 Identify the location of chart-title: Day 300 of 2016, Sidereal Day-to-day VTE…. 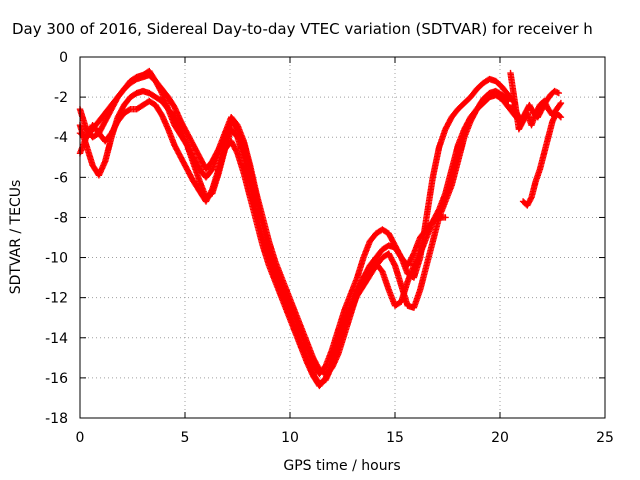
(302, 29).